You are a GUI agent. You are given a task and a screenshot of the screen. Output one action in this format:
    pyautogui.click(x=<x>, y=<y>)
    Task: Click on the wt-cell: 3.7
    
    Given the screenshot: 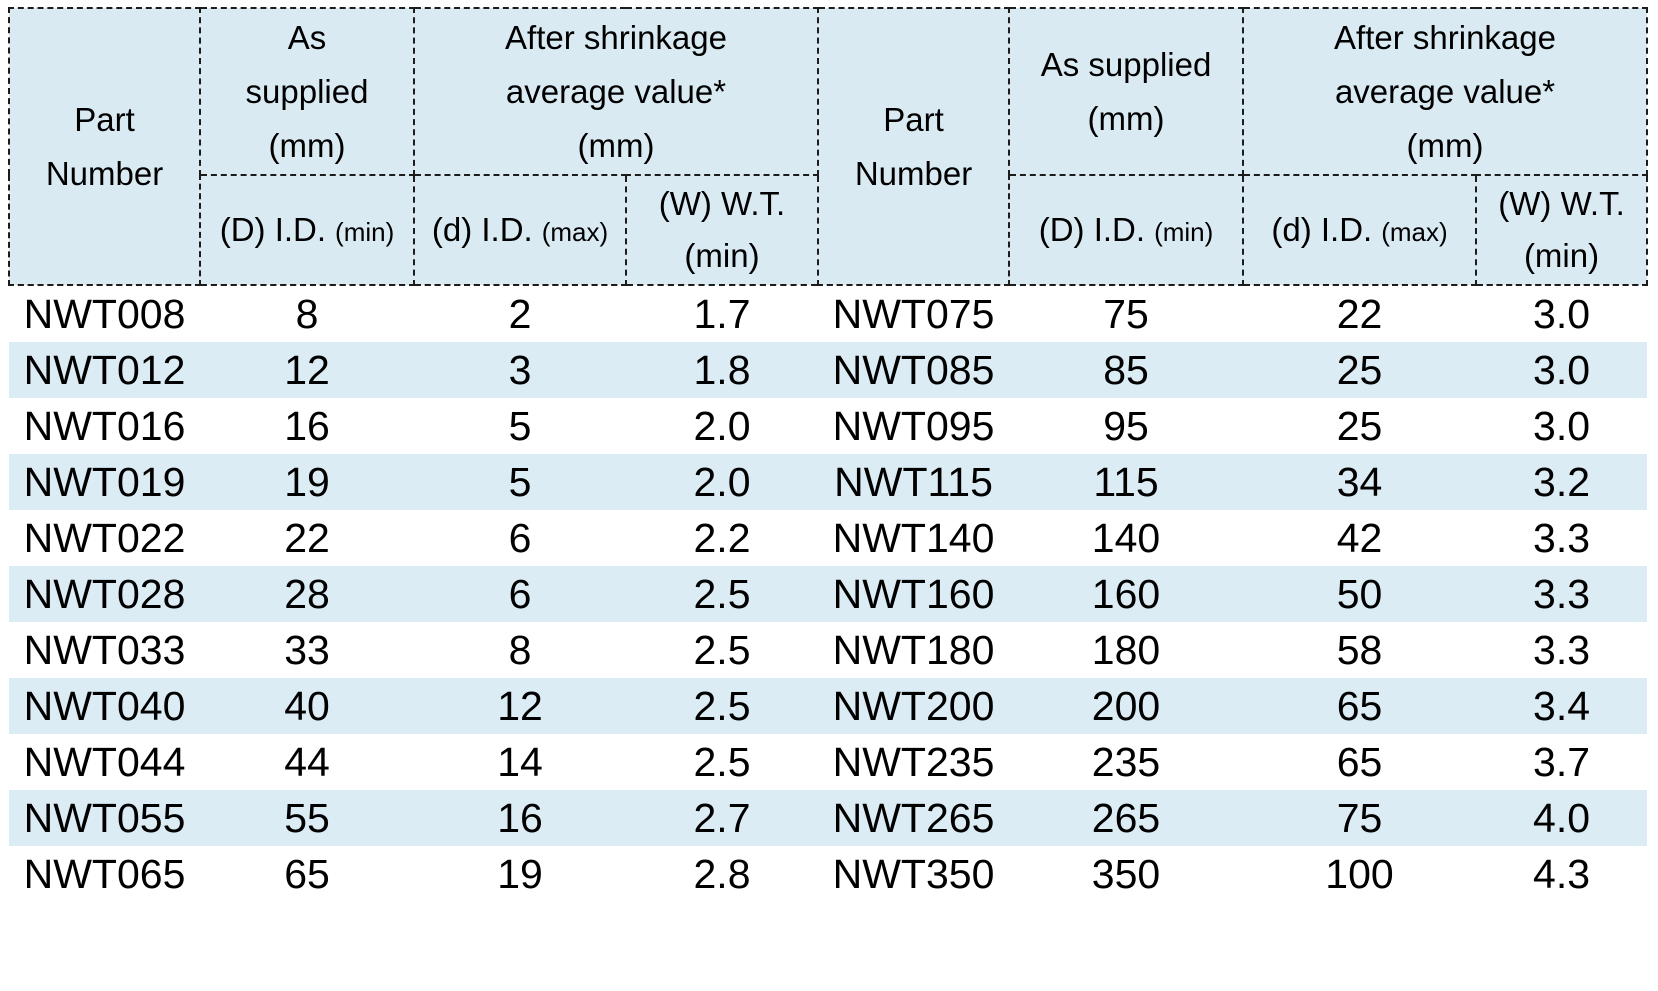 What is the action you would take?
    pyautogui.click(x=1562, y=761)
    